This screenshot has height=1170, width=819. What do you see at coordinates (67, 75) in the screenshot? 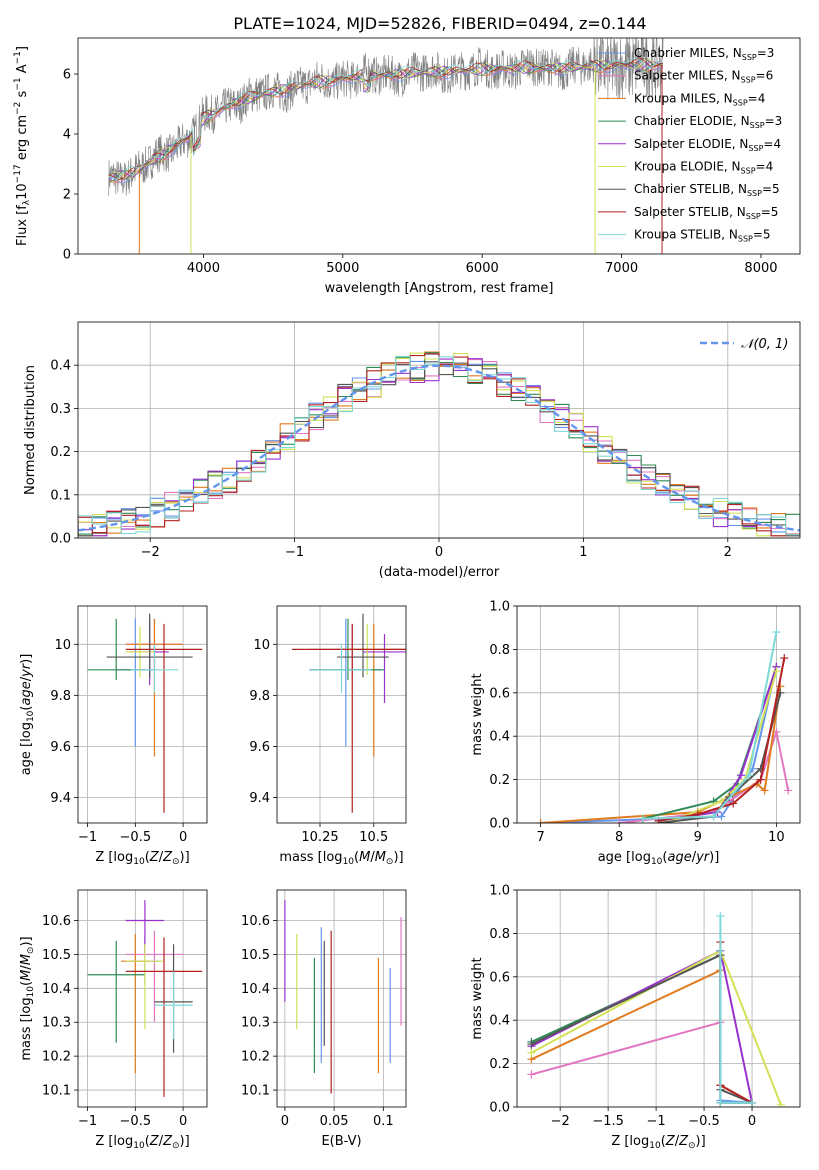
I see `y-tick-label: 6` at bounding box center [67, 75].